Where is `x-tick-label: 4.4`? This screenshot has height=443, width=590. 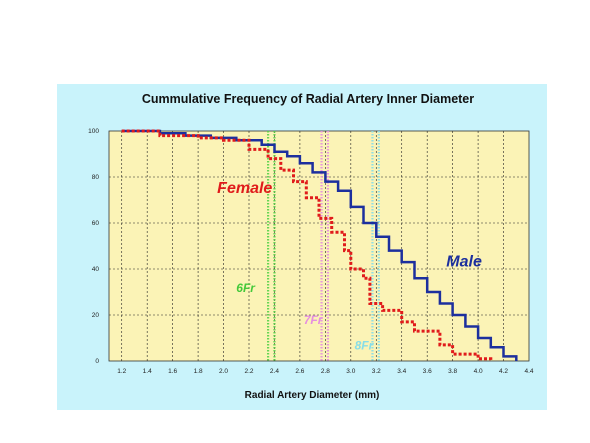 x-tick-label: 4.4 is located at coordinates (528, 371).